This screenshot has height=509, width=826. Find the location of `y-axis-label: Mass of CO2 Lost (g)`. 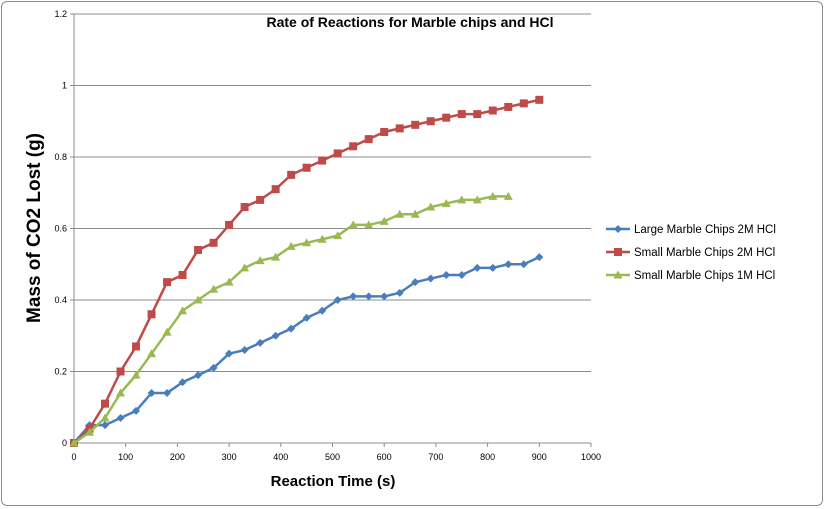

y-axis-label: Mass of CO2 Lost (g) is located at coordinates (34, 228).